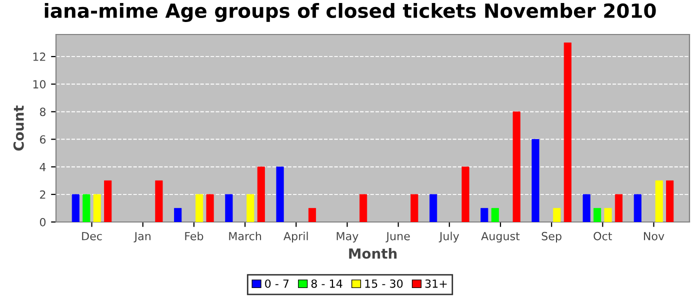  Describe the element at coordinates (603, 236) in the screenshot. I see `x-tick-label: Oct` at that location.